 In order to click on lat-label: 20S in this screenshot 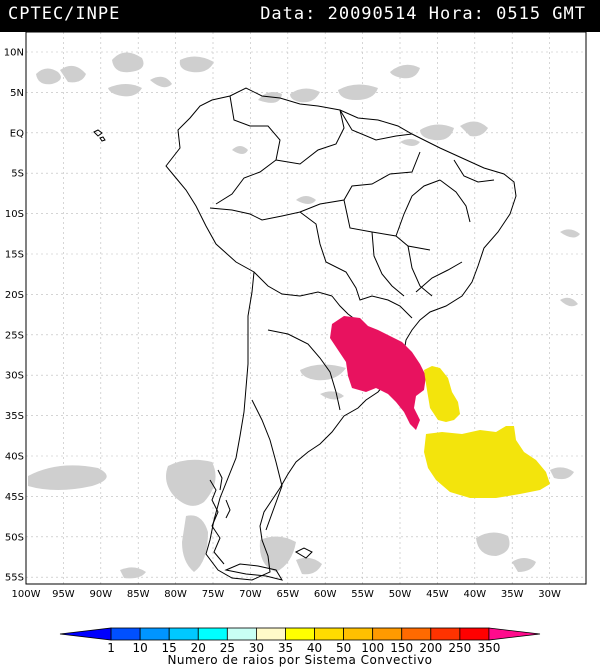, I will do `click(14, 295)`.